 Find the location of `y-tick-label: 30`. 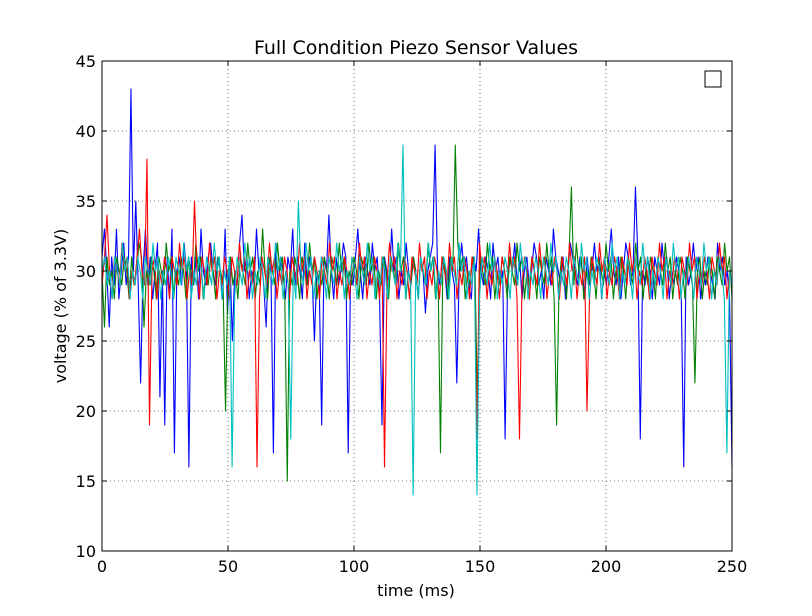

y-tick-label: 30 is located at coordinates (86, 271).